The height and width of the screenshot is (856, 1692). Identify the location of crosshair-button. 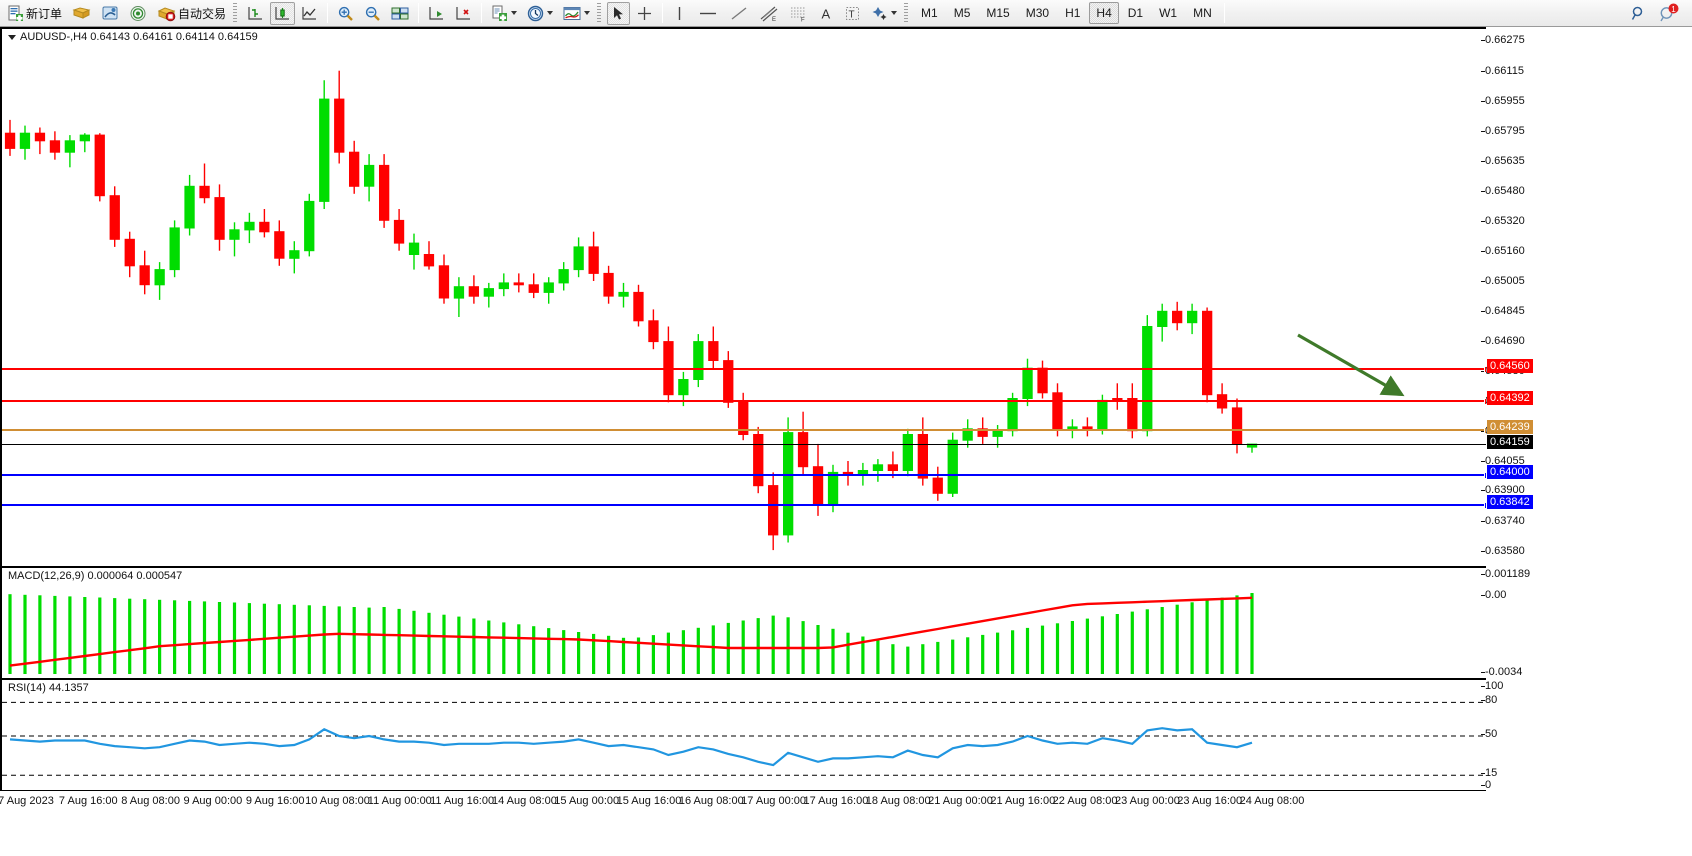
(644, 13).